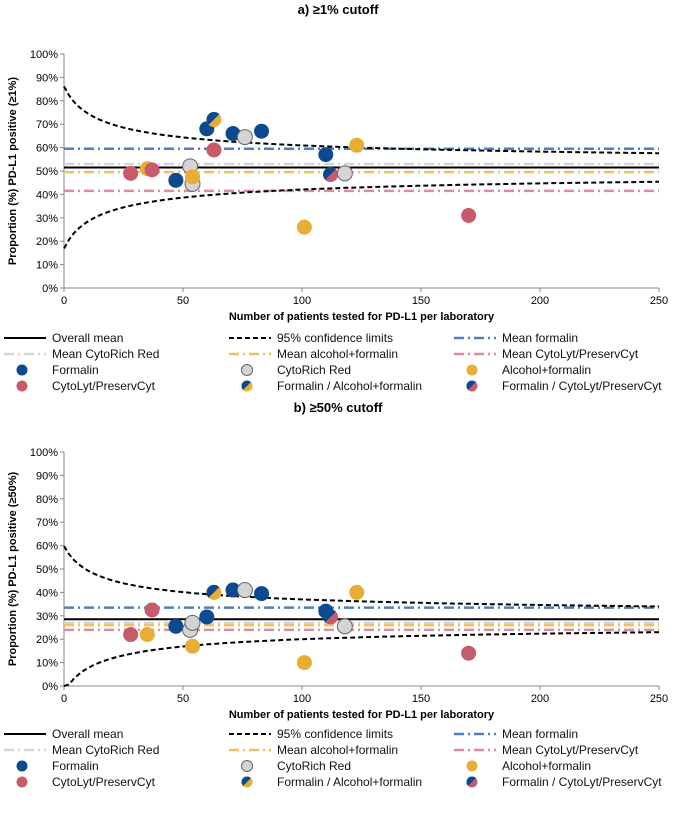 The width and height of the screenshot is (676, 831). I want to click on legend-label: CytoRich Red, so click(314, 766).